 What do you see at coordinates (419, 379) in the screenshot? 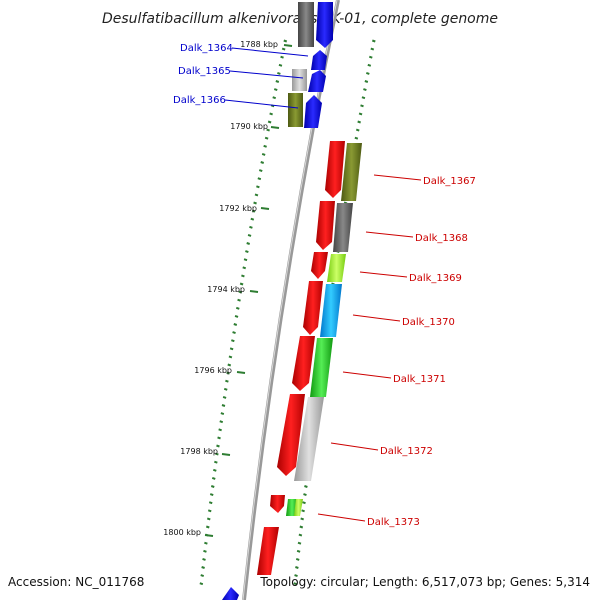
I see `gene-label-dalk-1371: Dalk_1371` at bounding box center [419, 379].